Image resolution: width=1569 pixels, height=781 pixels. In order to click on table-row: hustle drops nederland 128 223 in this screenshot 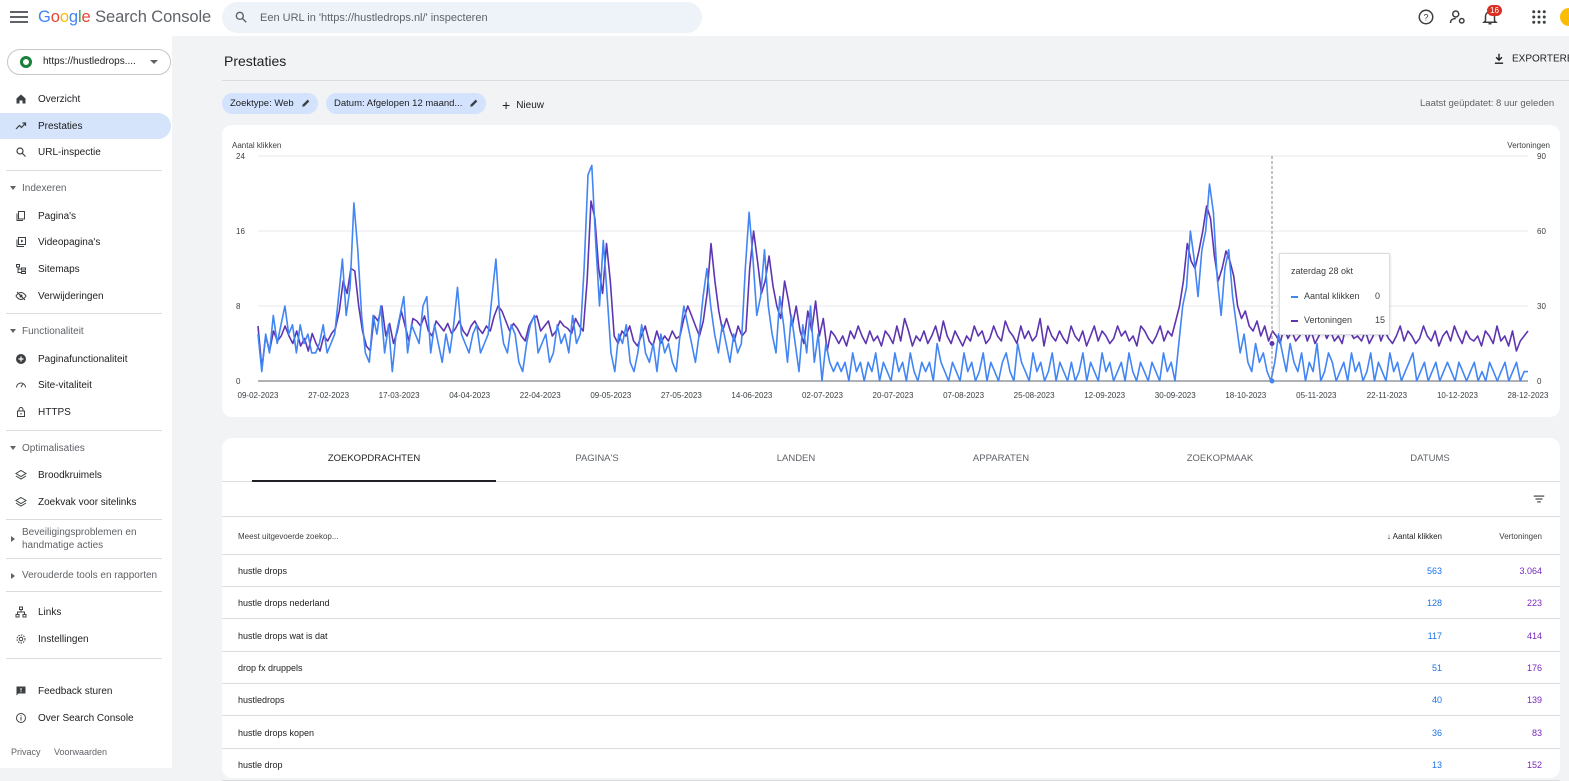, I will do `click(891, 603)`.